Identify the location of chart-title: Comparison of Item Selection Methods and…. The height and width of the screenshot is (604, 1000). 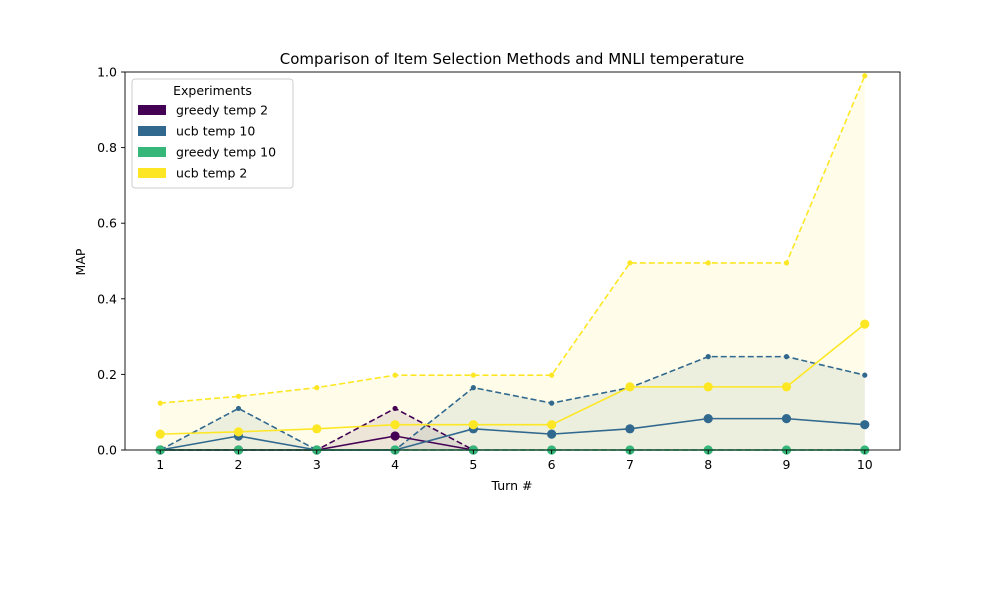
(512, 59).